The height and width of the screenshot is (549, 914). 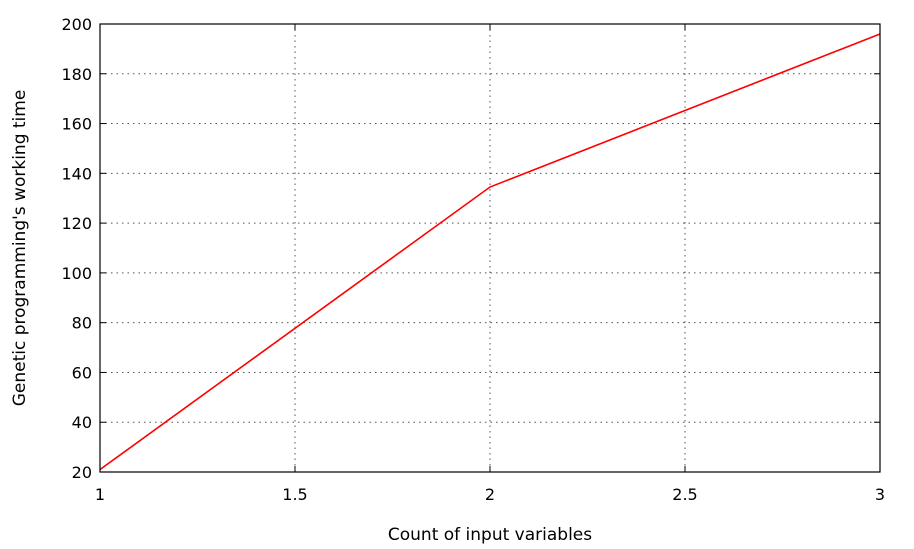 I want to click on y-tick-label: 200, so click(x=76, y=24).